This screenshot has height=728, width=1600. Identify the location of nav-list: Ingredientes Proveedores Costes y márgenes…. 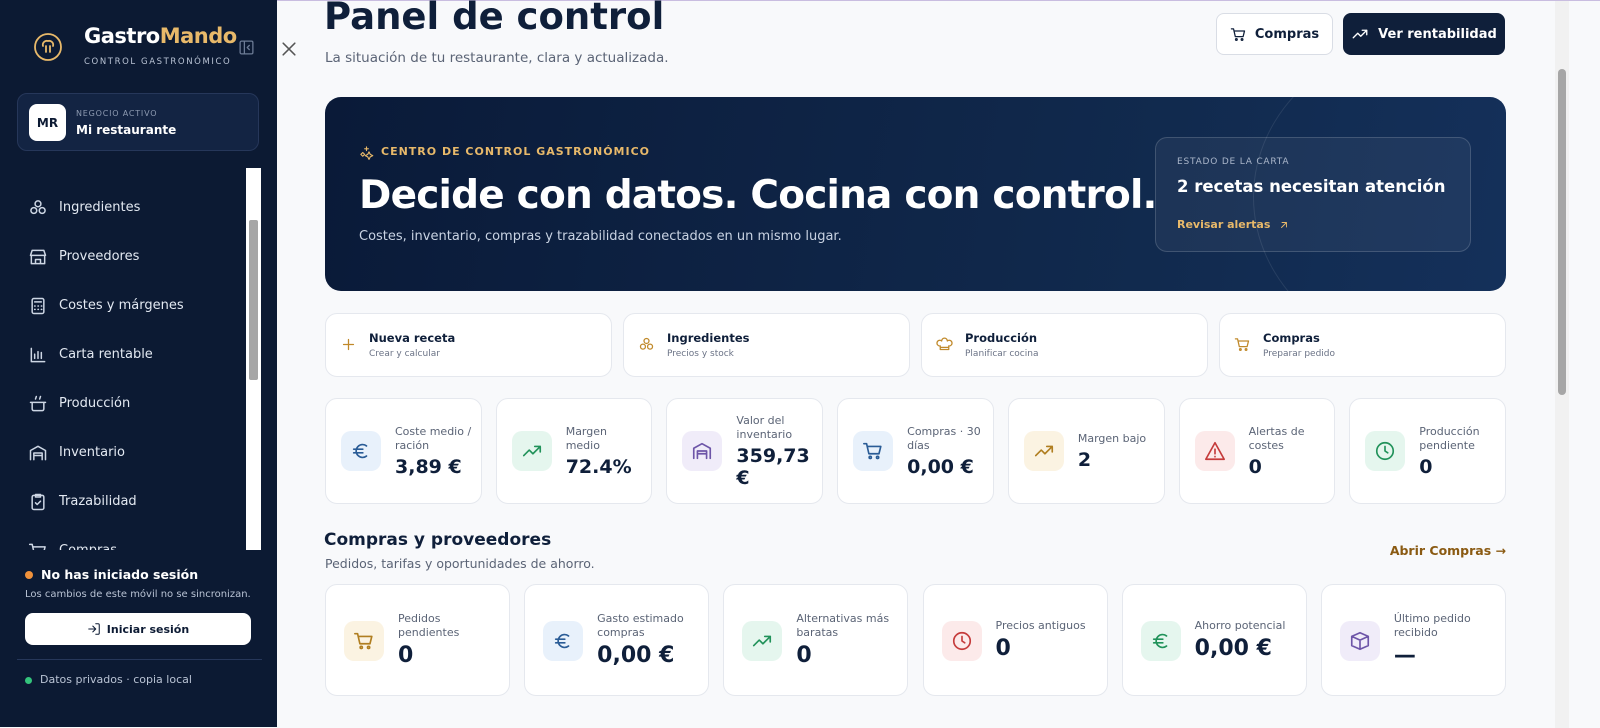
(123, 359).